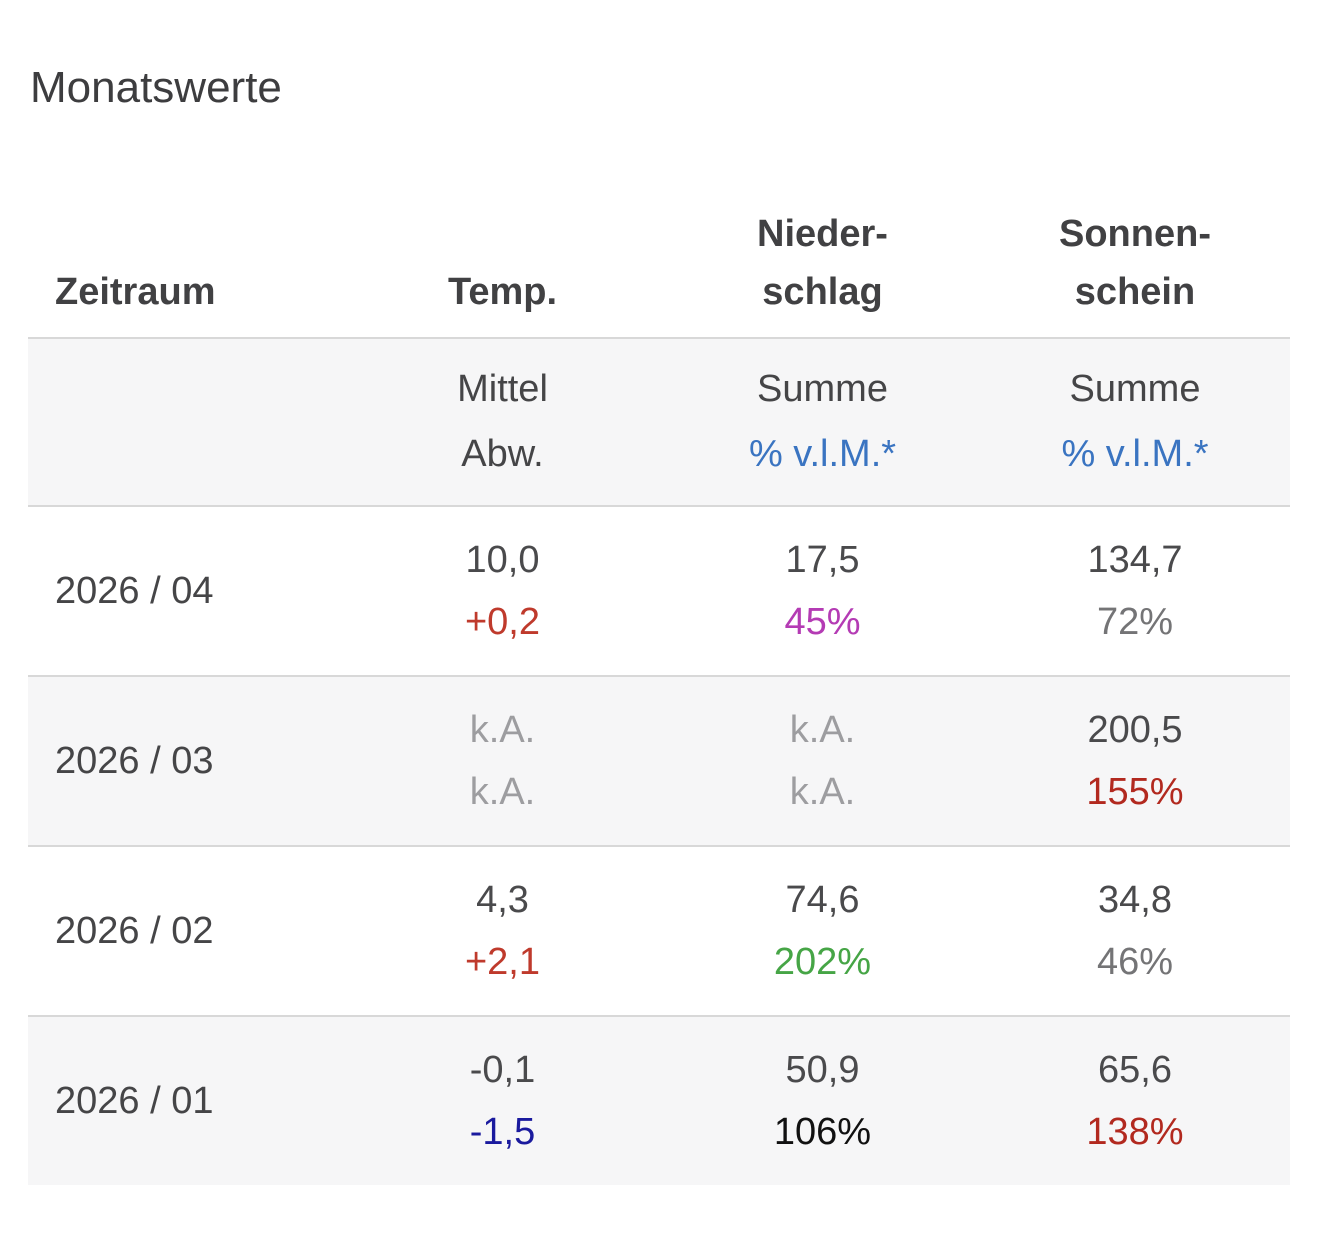 This screenshot has width=1320, height=1247. I want to click on sun-cell: 65,6 138%, so click(1135, 1101).